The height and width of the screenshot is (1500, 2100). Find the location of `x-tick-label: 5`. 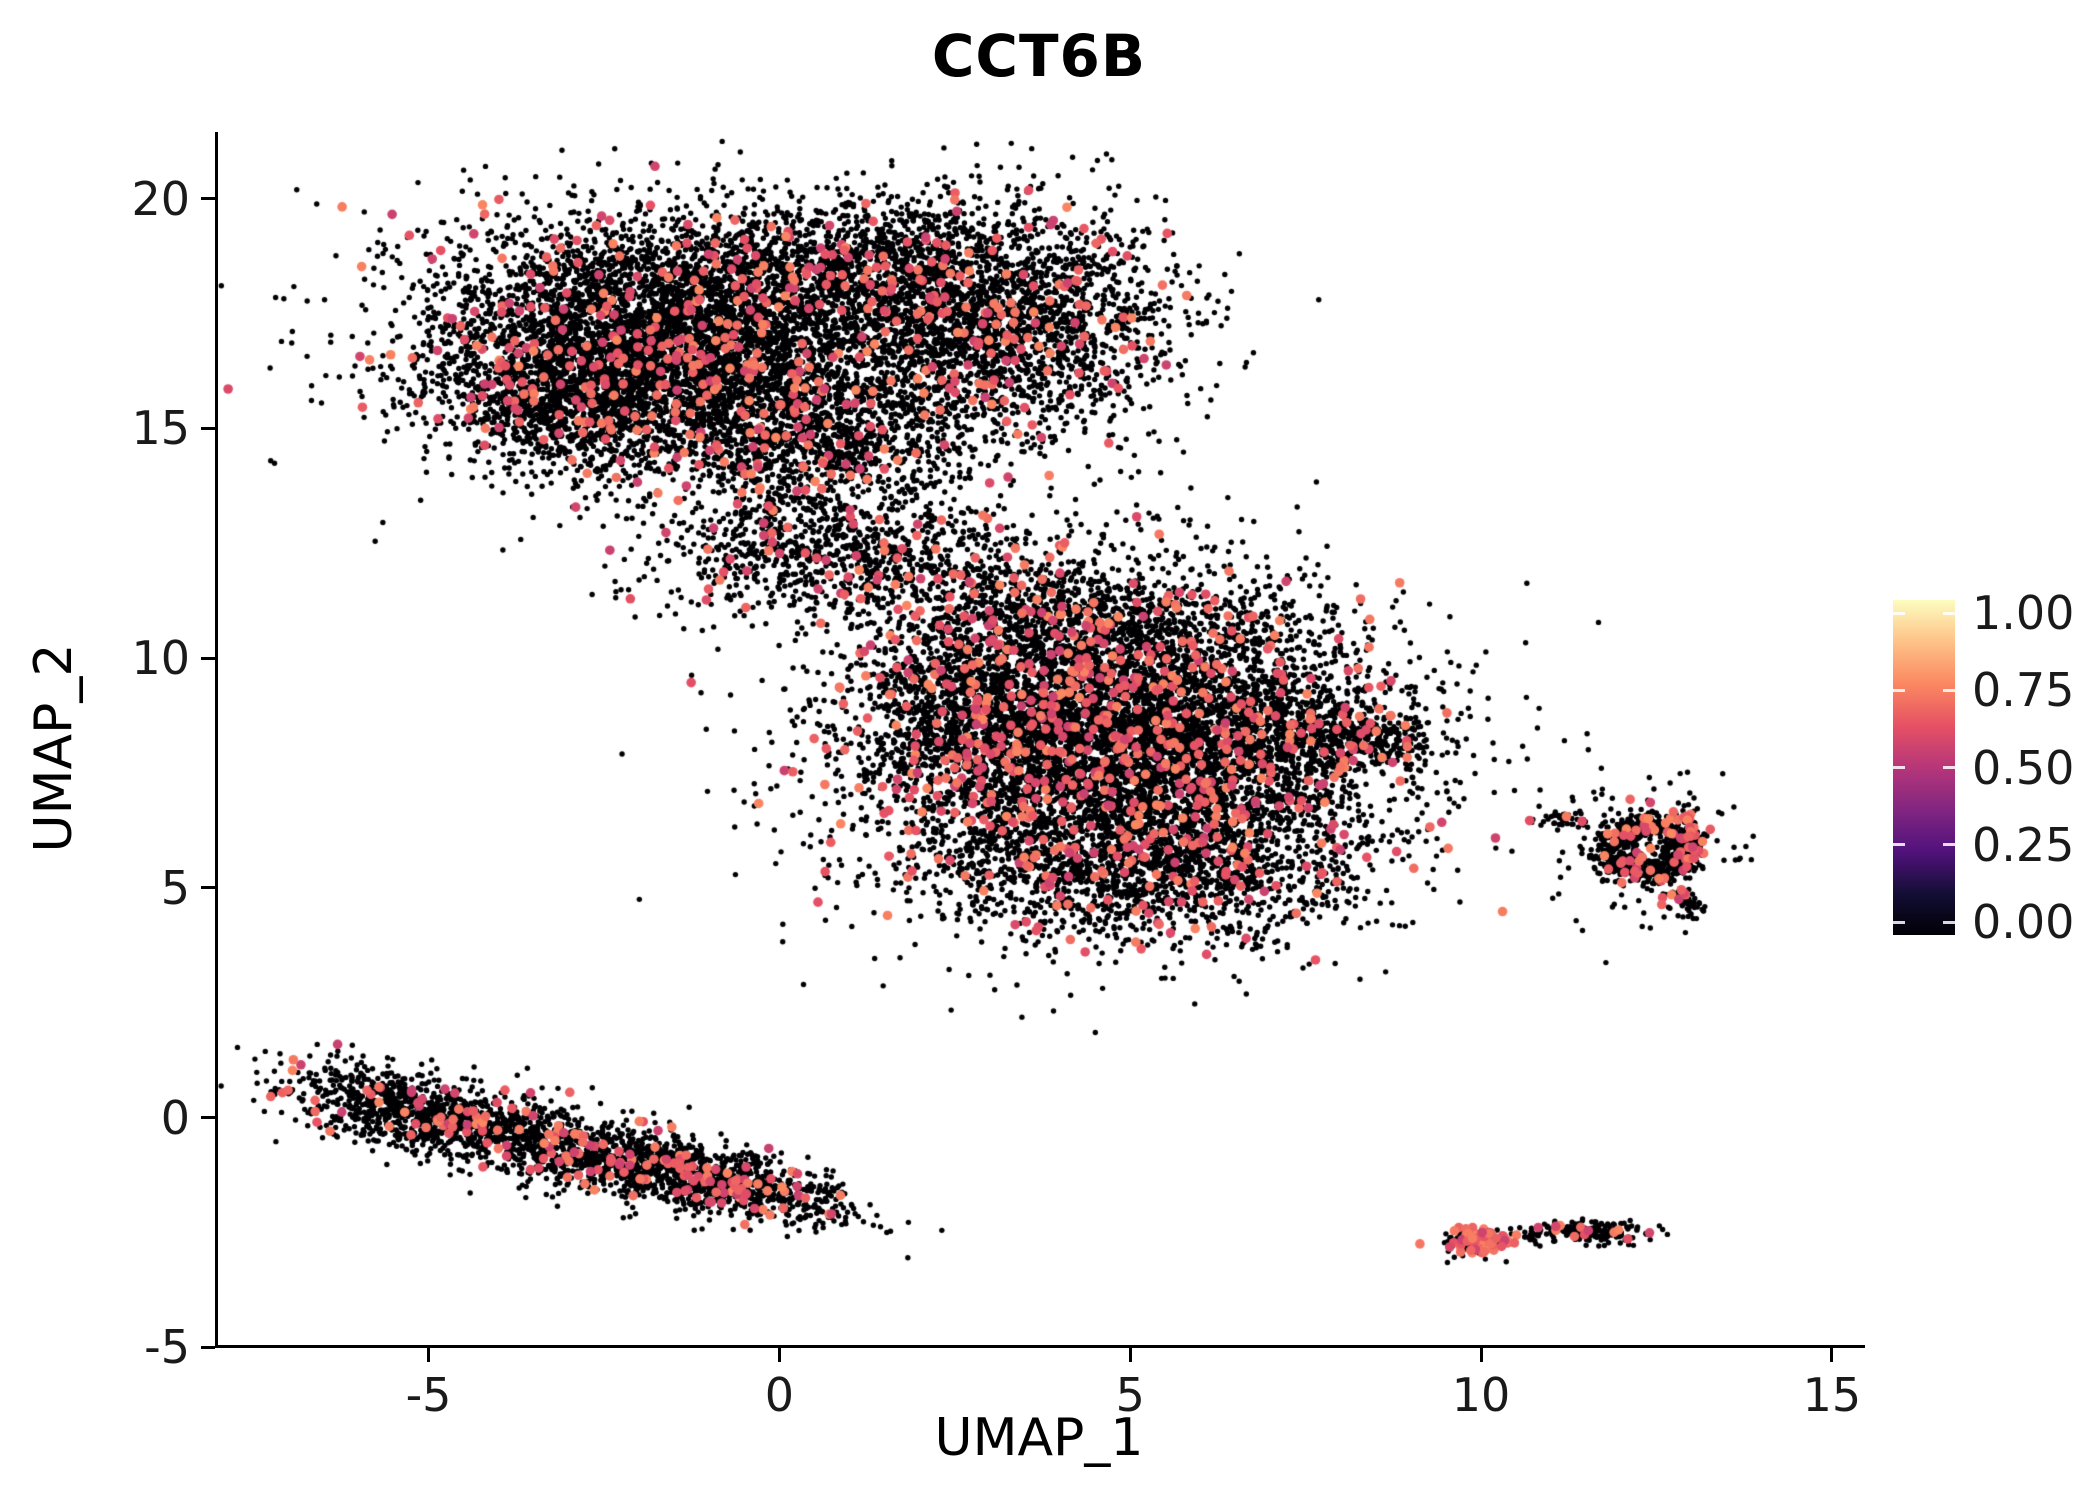

x-tick-label: 5 is located at coordinates (1130, 1395).